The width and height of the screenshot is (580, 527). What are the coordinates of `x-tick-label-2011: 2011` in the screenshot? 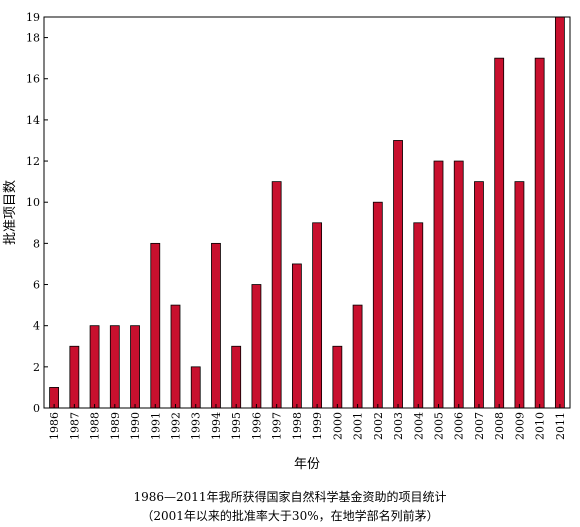 It's located at (560, 426).